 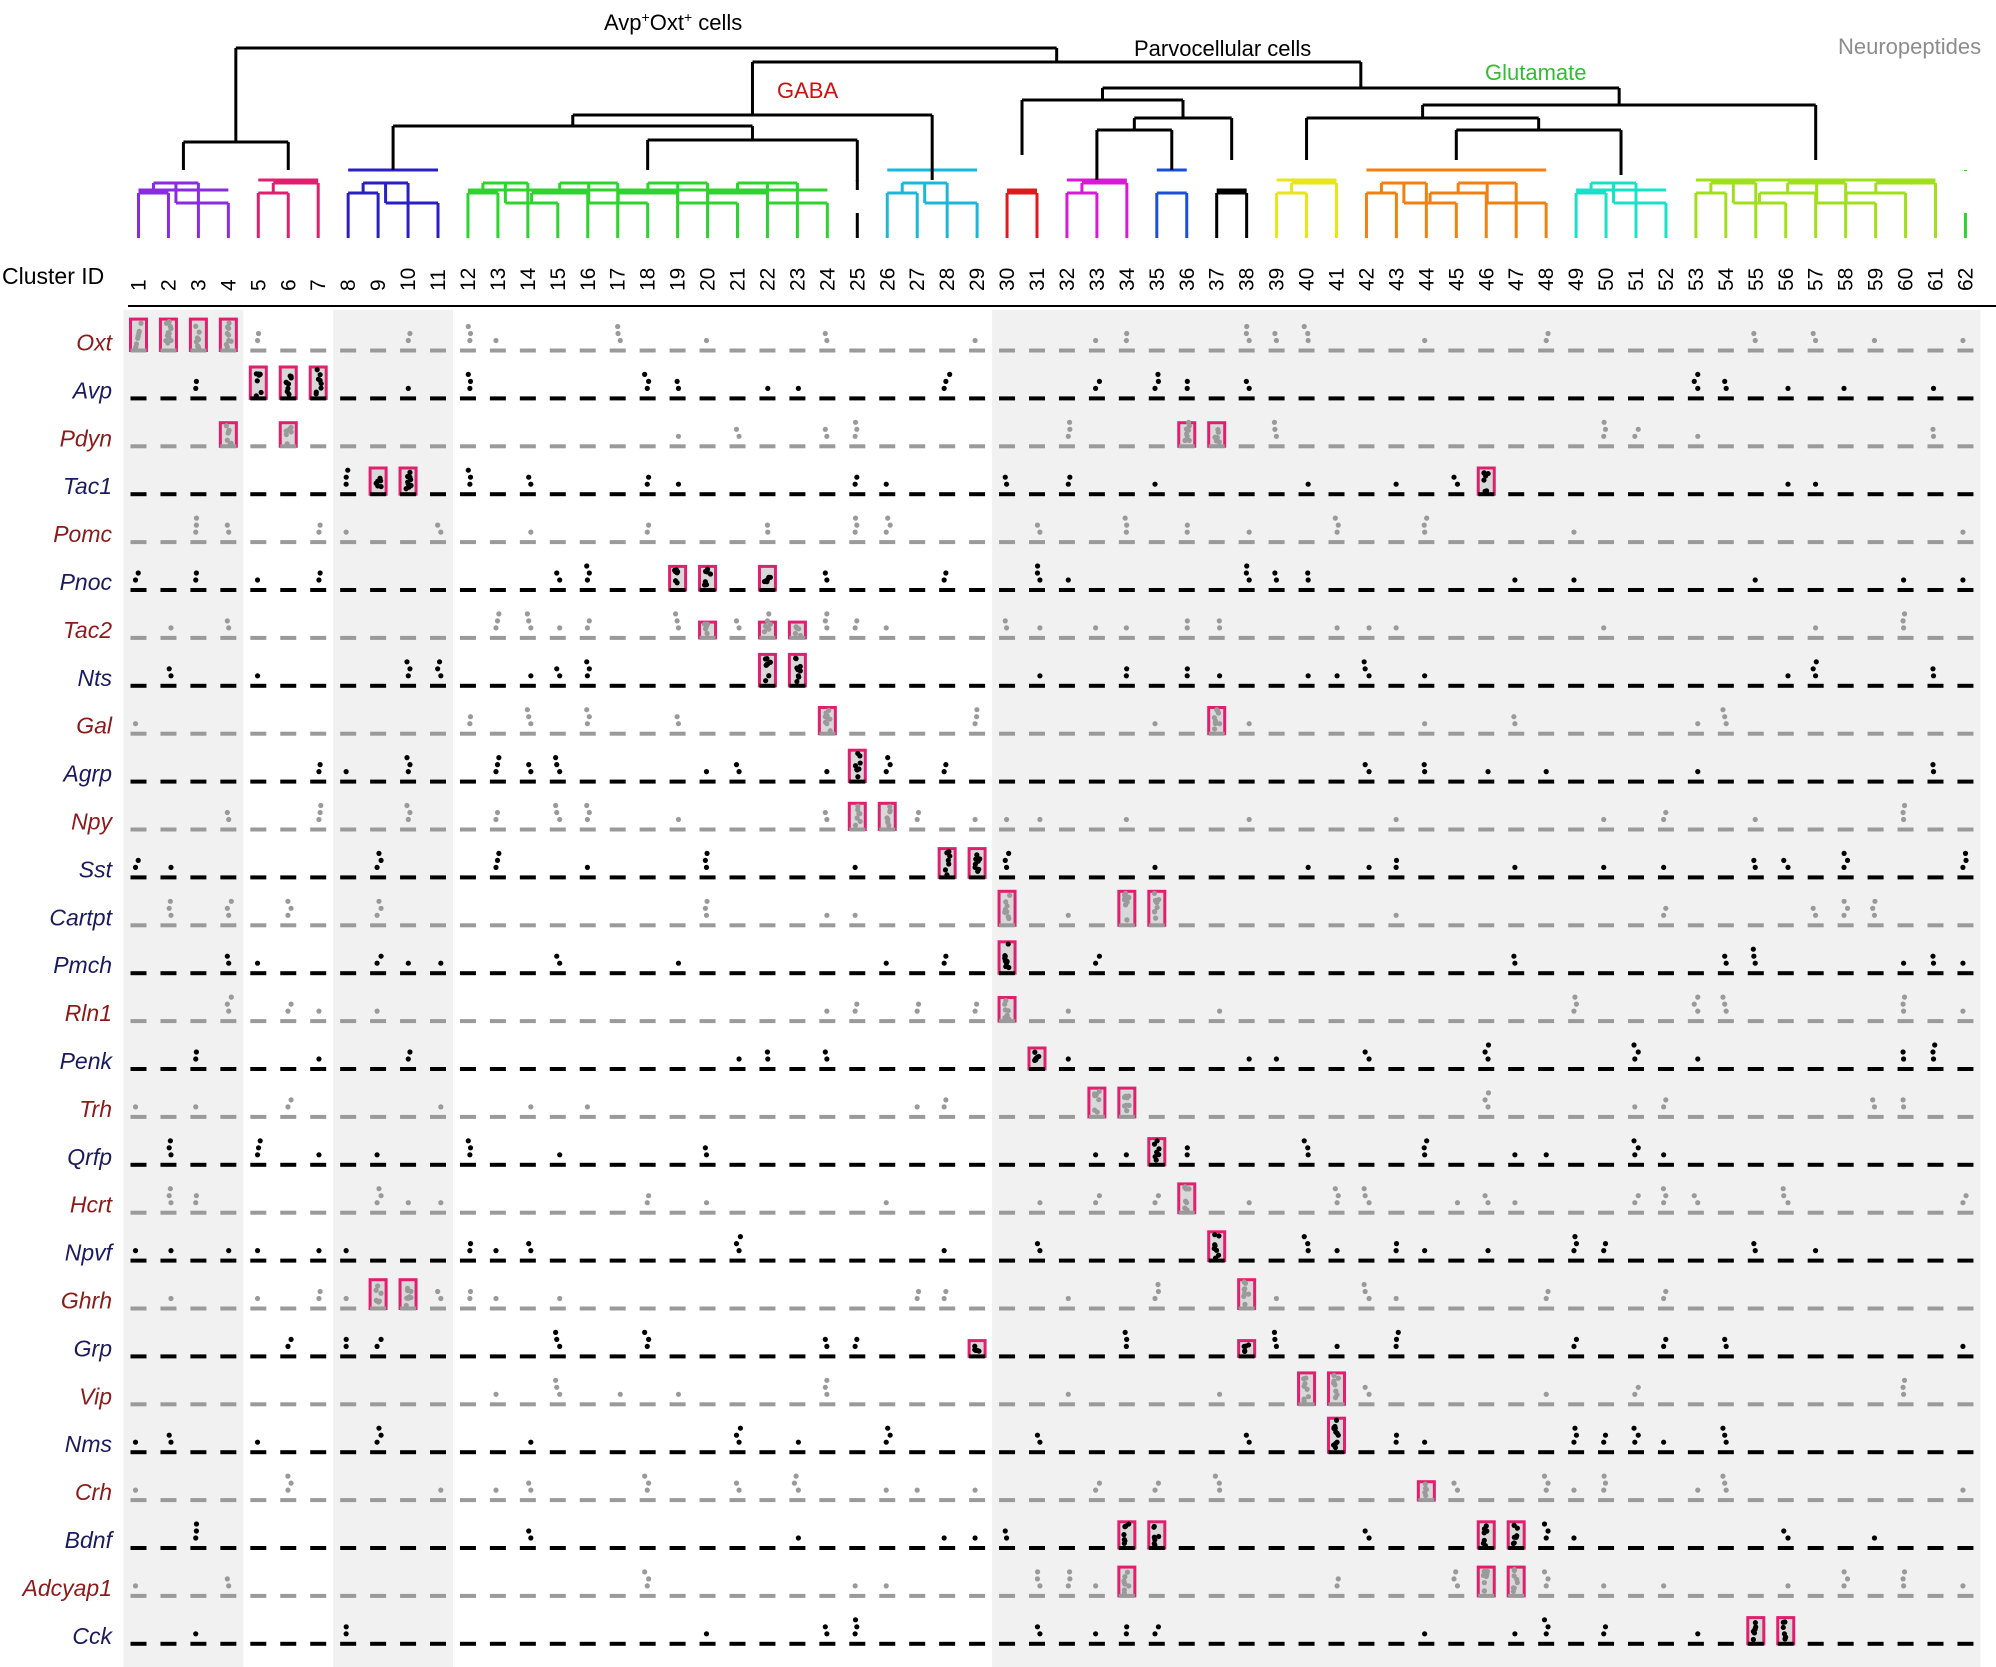 I want to click on cluster-tick-36: 36, so click(x=1187, y=279).